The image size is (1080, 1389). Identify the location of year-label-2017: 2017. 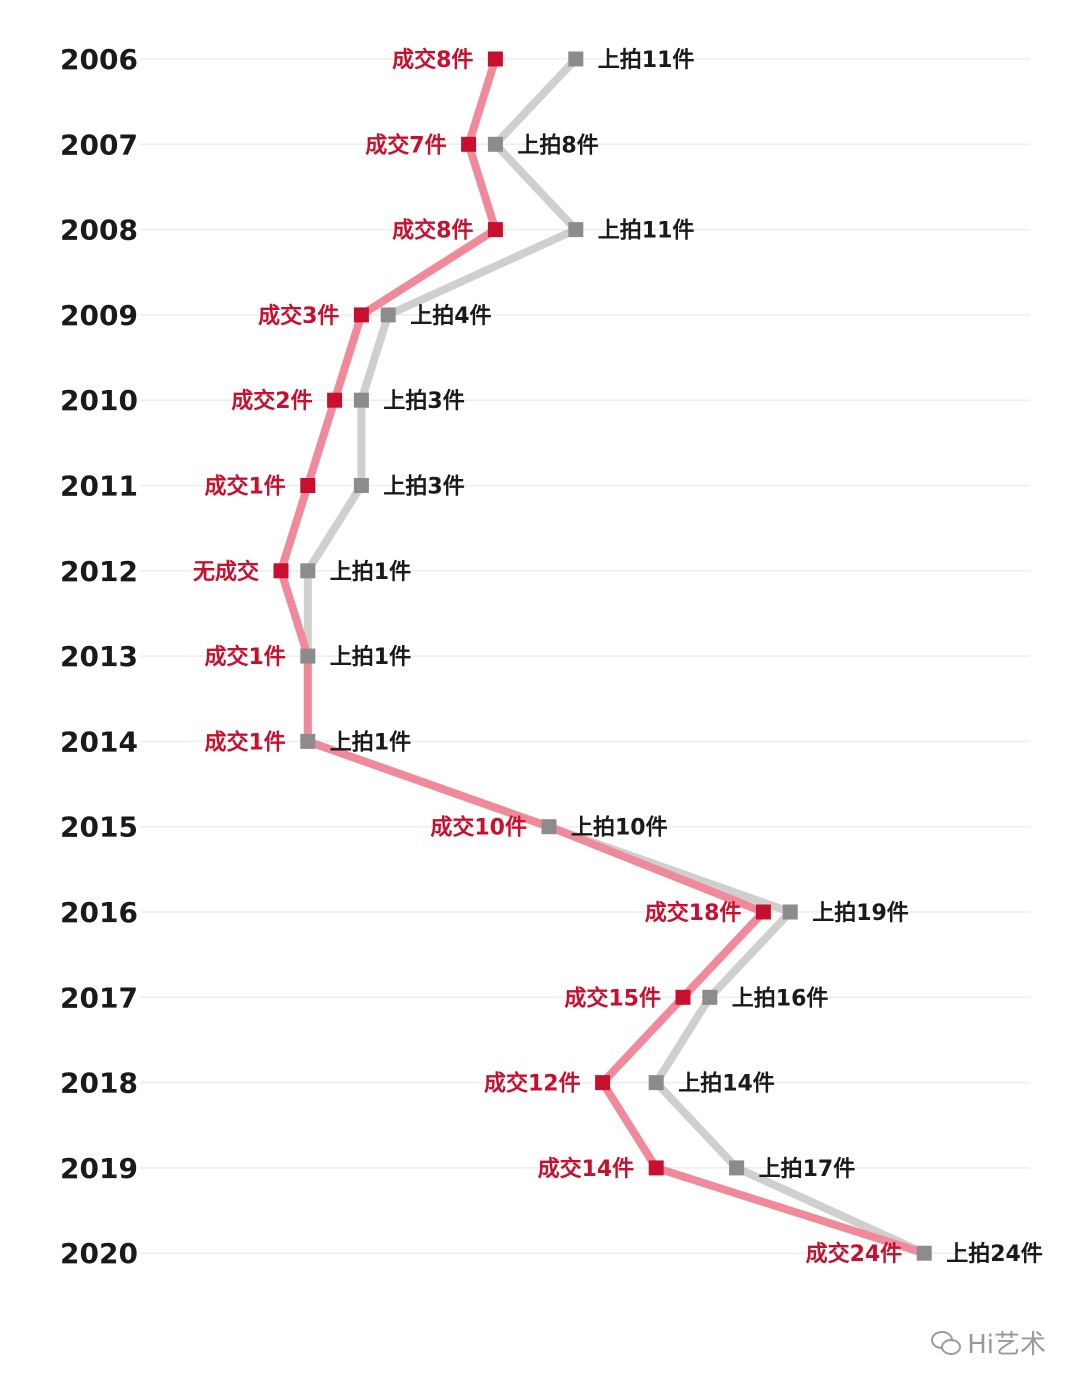
(99, 997).